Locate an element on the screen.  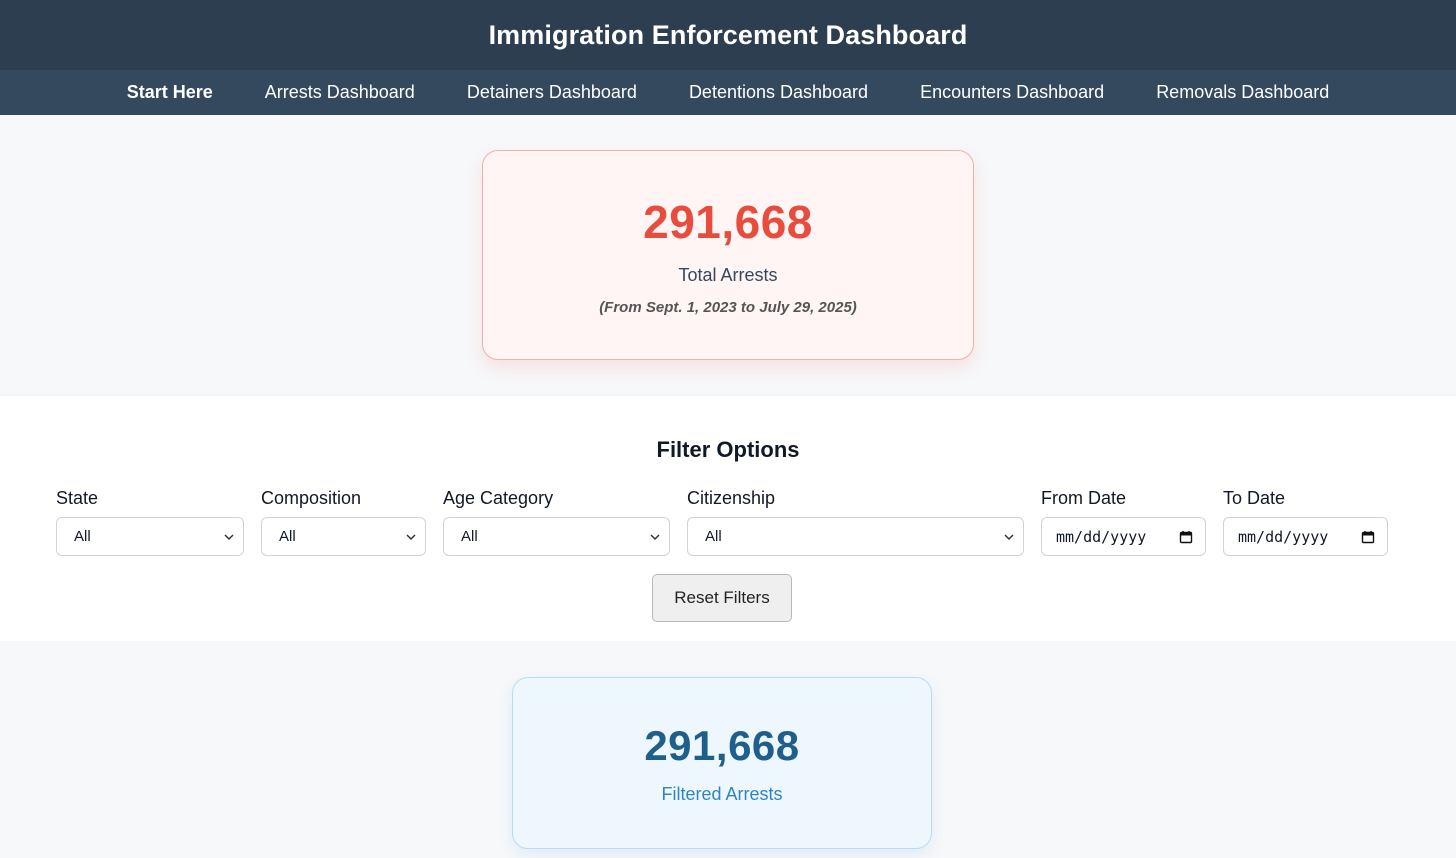
composition-select: All is located at coordinates (343, 536).